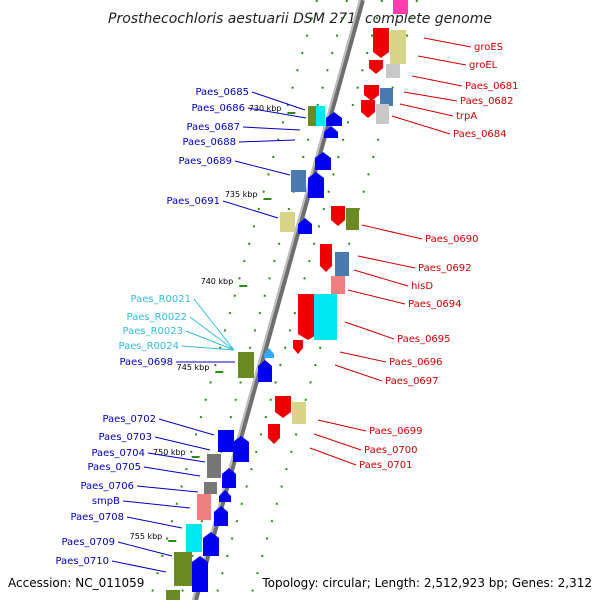  Describe the element at coordinates (146, 362) in the screenshot. I see `forward-gene-label: Paes_0698` at that location.